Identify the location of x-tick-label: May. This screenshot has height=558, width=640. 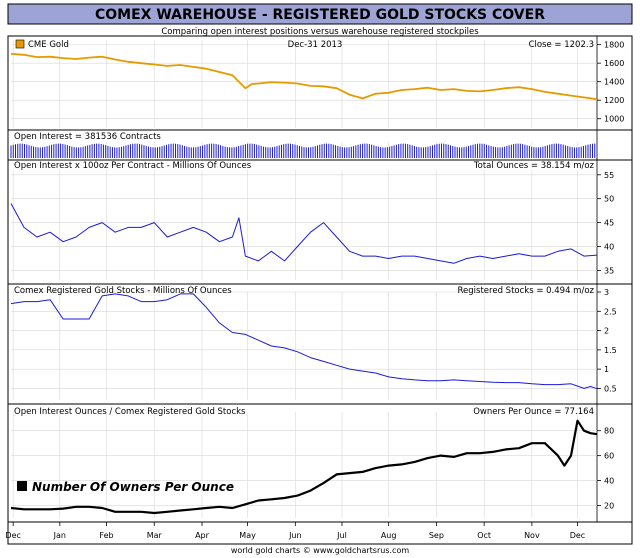
(247, 535).